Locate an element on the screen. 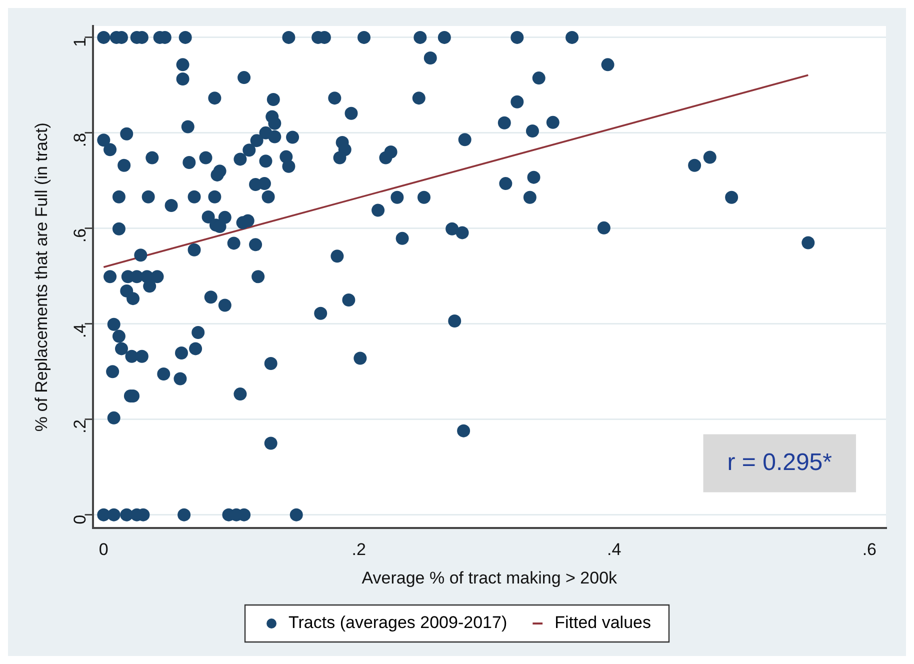  y-tick-label: .4 is located at coordinates (80, 331).